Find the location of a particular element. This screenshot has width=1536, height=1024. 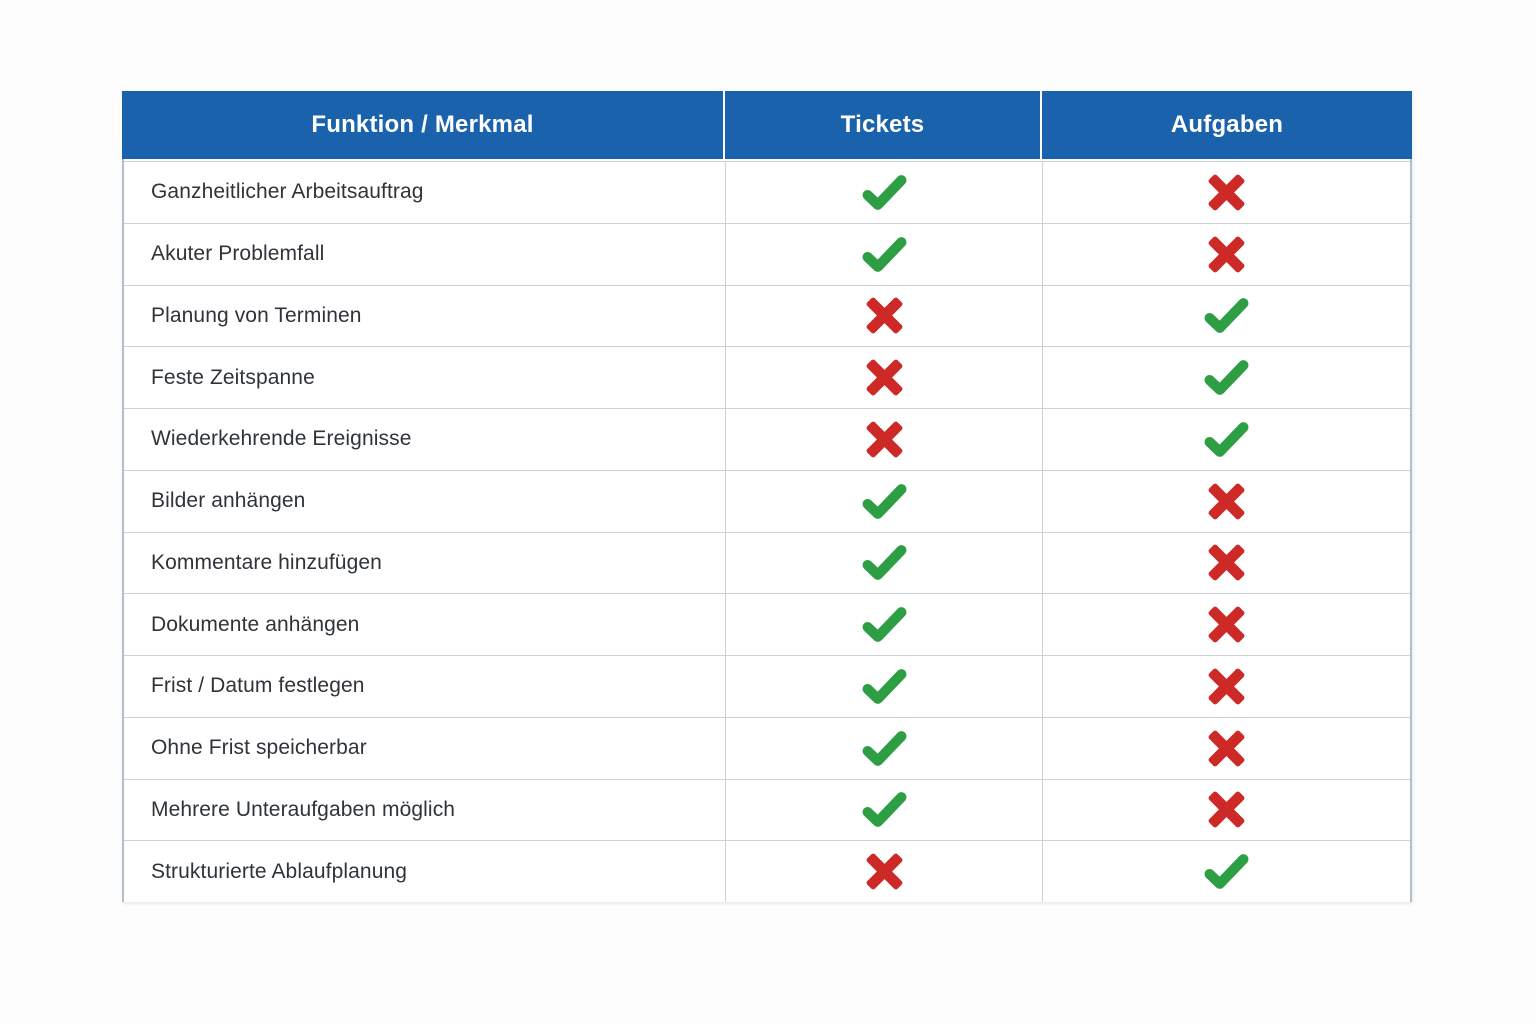

table-row: Feste Zeitspanne is located at coordinates (767, 377).